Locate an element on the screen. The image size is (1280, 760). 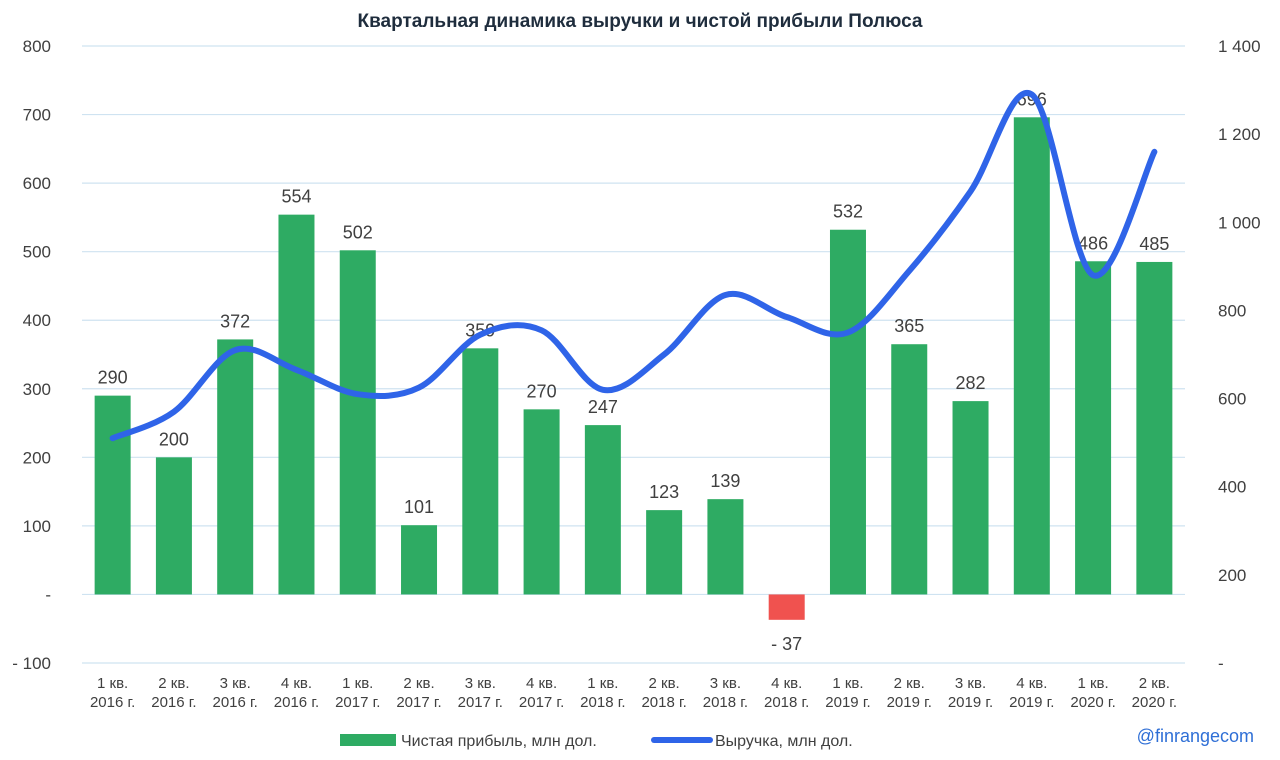
x-tick-label: 4 кв. 2019 г. is located at coordinates (1031, 693).